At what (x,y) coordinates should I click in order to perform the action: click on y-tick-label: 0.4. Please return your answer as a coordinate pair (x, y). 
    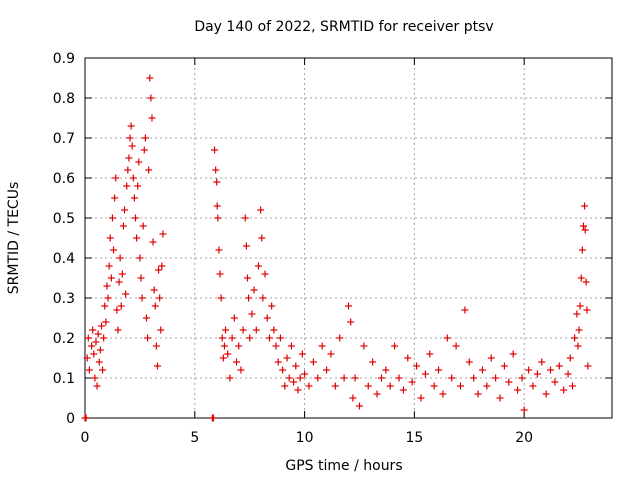
    Looking at the image, I should click on (64, 259).